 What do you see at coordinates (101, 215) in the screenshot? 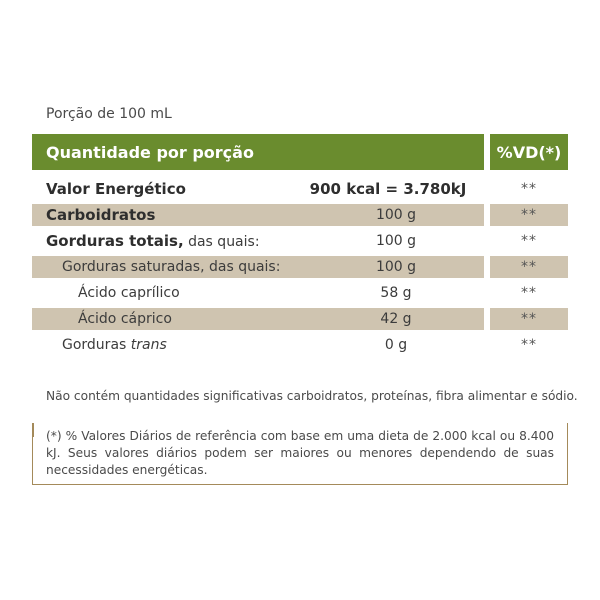
I see `row-label-carbs: Carboidratos` at bounding box center [101, 215].